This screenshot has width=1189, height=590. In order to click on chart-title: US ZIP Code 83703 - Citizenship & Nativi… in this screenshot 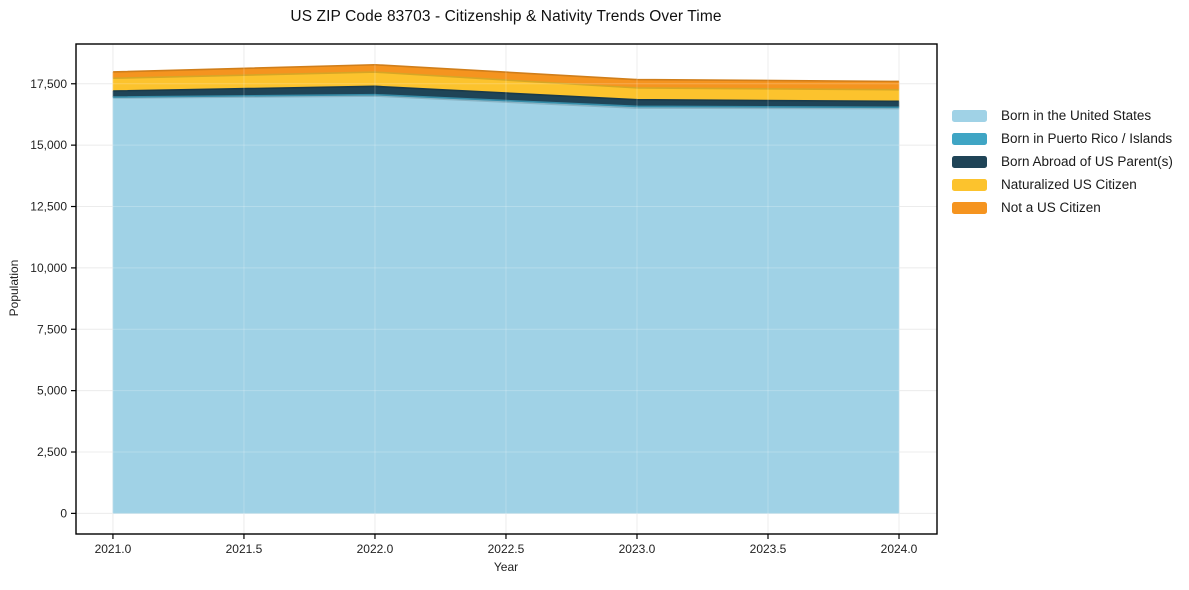, I will do `click(506, 16)`.